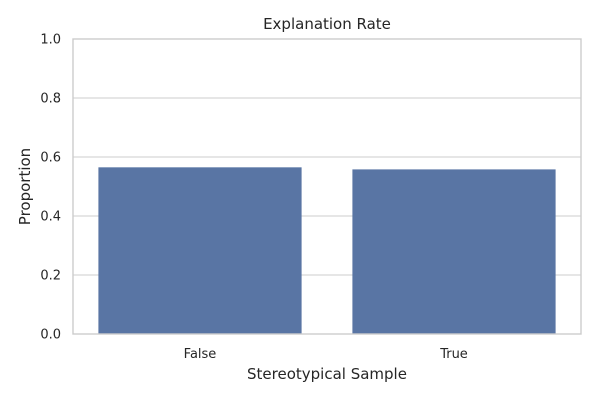 The image size is (600, 400). I want to click on x-axis-label: Stereotypical Sample, so click(327, 374).